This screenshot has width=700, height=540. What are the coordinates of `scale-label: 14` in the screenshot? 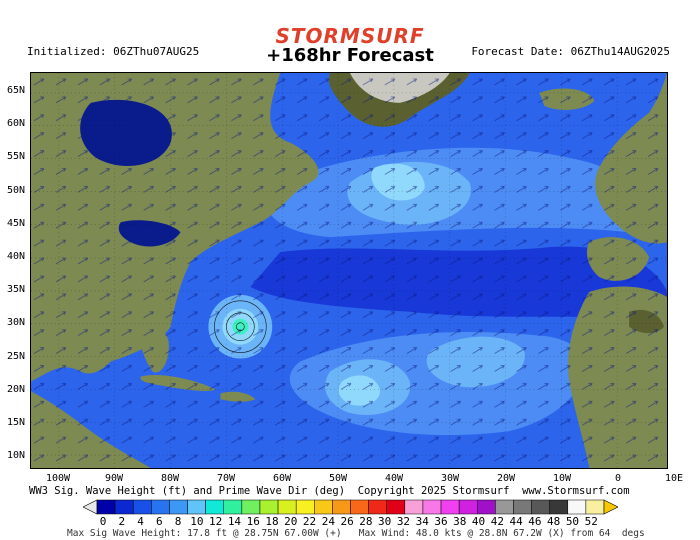 It's located at (234, 521).